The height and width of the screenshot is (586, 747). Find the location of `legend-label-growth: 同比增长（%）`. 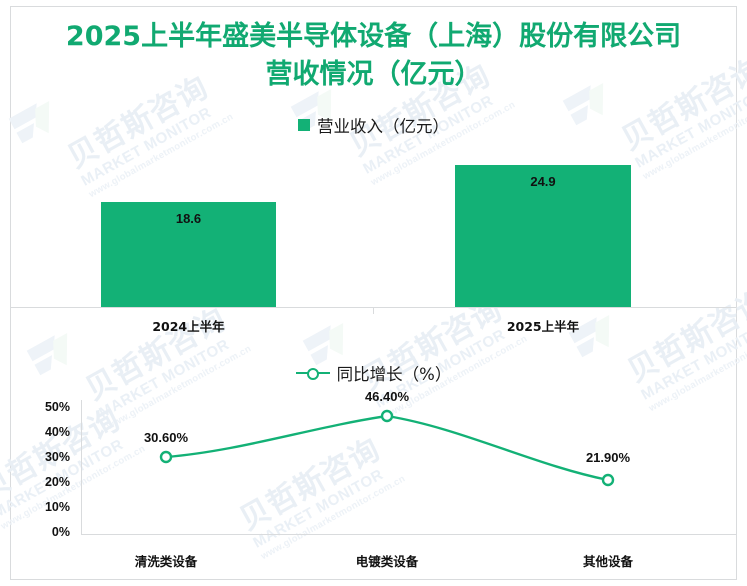

legend-label-growth: 同比增长（%） is located at coordinates (394, 374).